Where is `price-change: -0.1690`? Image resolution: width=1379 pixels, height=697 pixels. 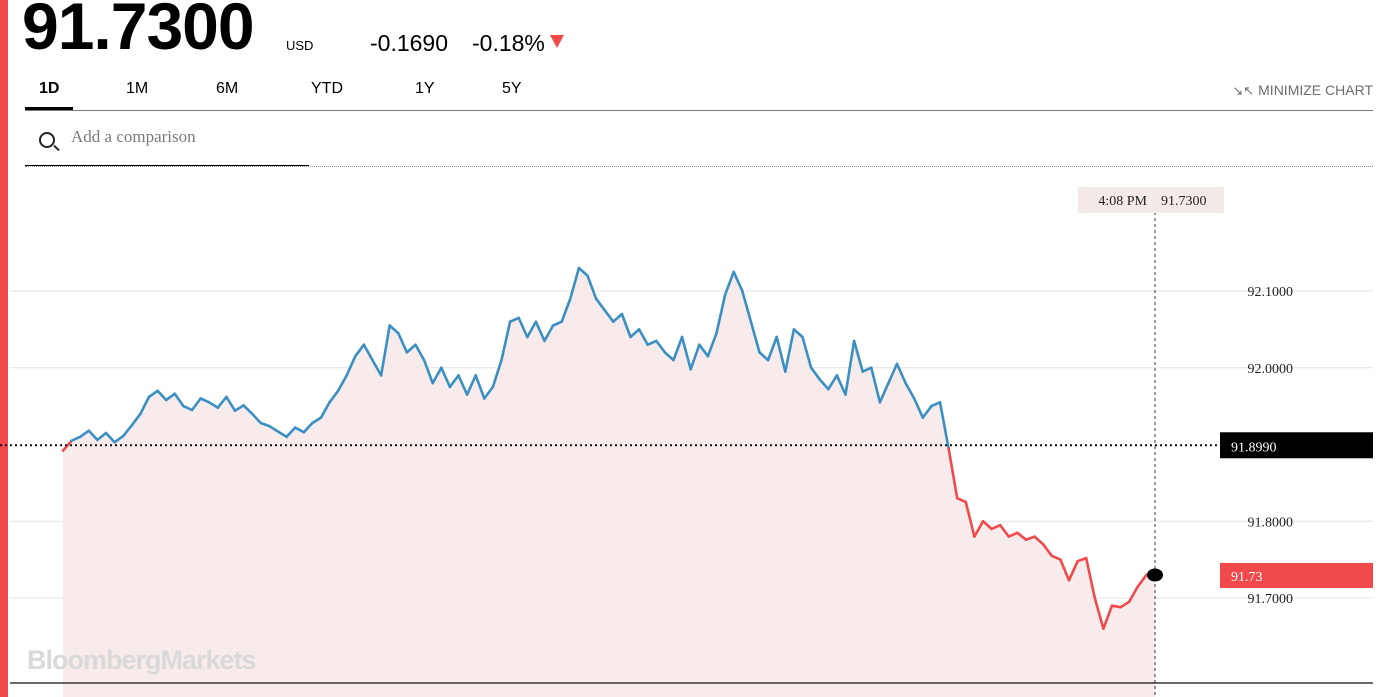
price-change: -0.1690 is located at coordinates (409, 43).